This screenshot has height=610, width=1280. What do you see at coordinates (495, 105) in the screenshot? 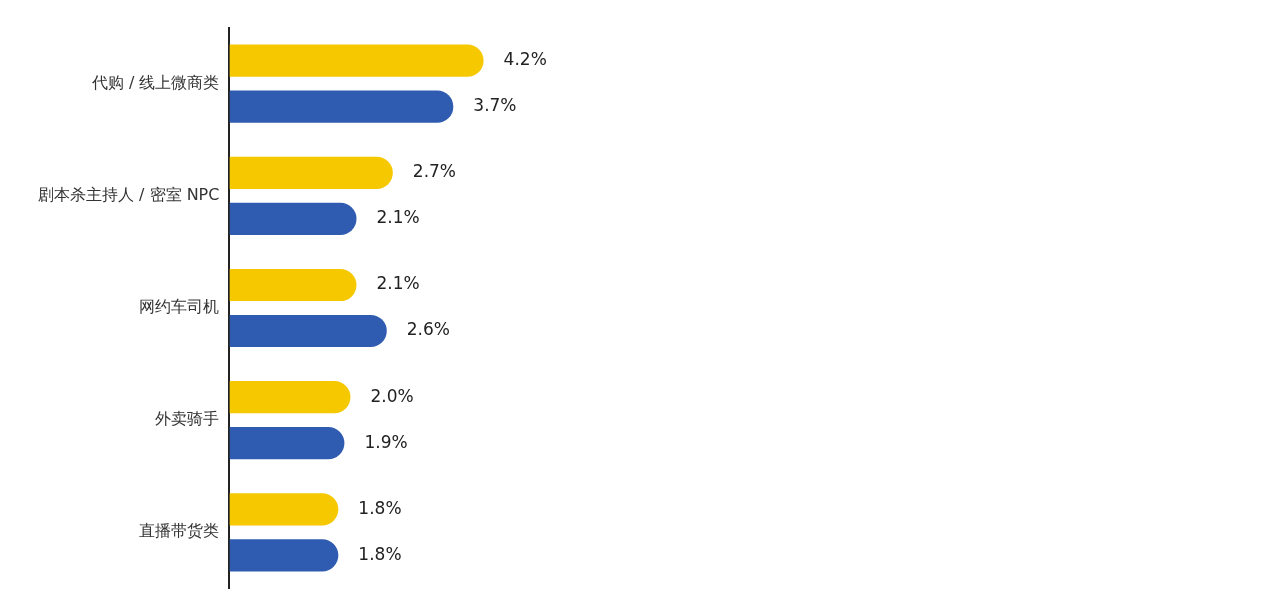
I see `data-label: 3.7%` at bounding box center [495, 105].